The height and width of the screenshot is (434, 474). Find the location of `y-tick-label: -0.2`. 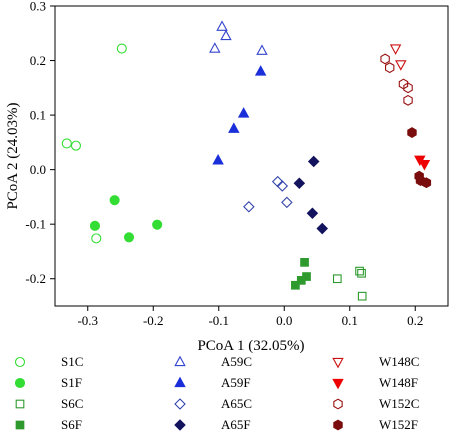

y-tick-label: -0.2 is located at coordinates (35, 278).